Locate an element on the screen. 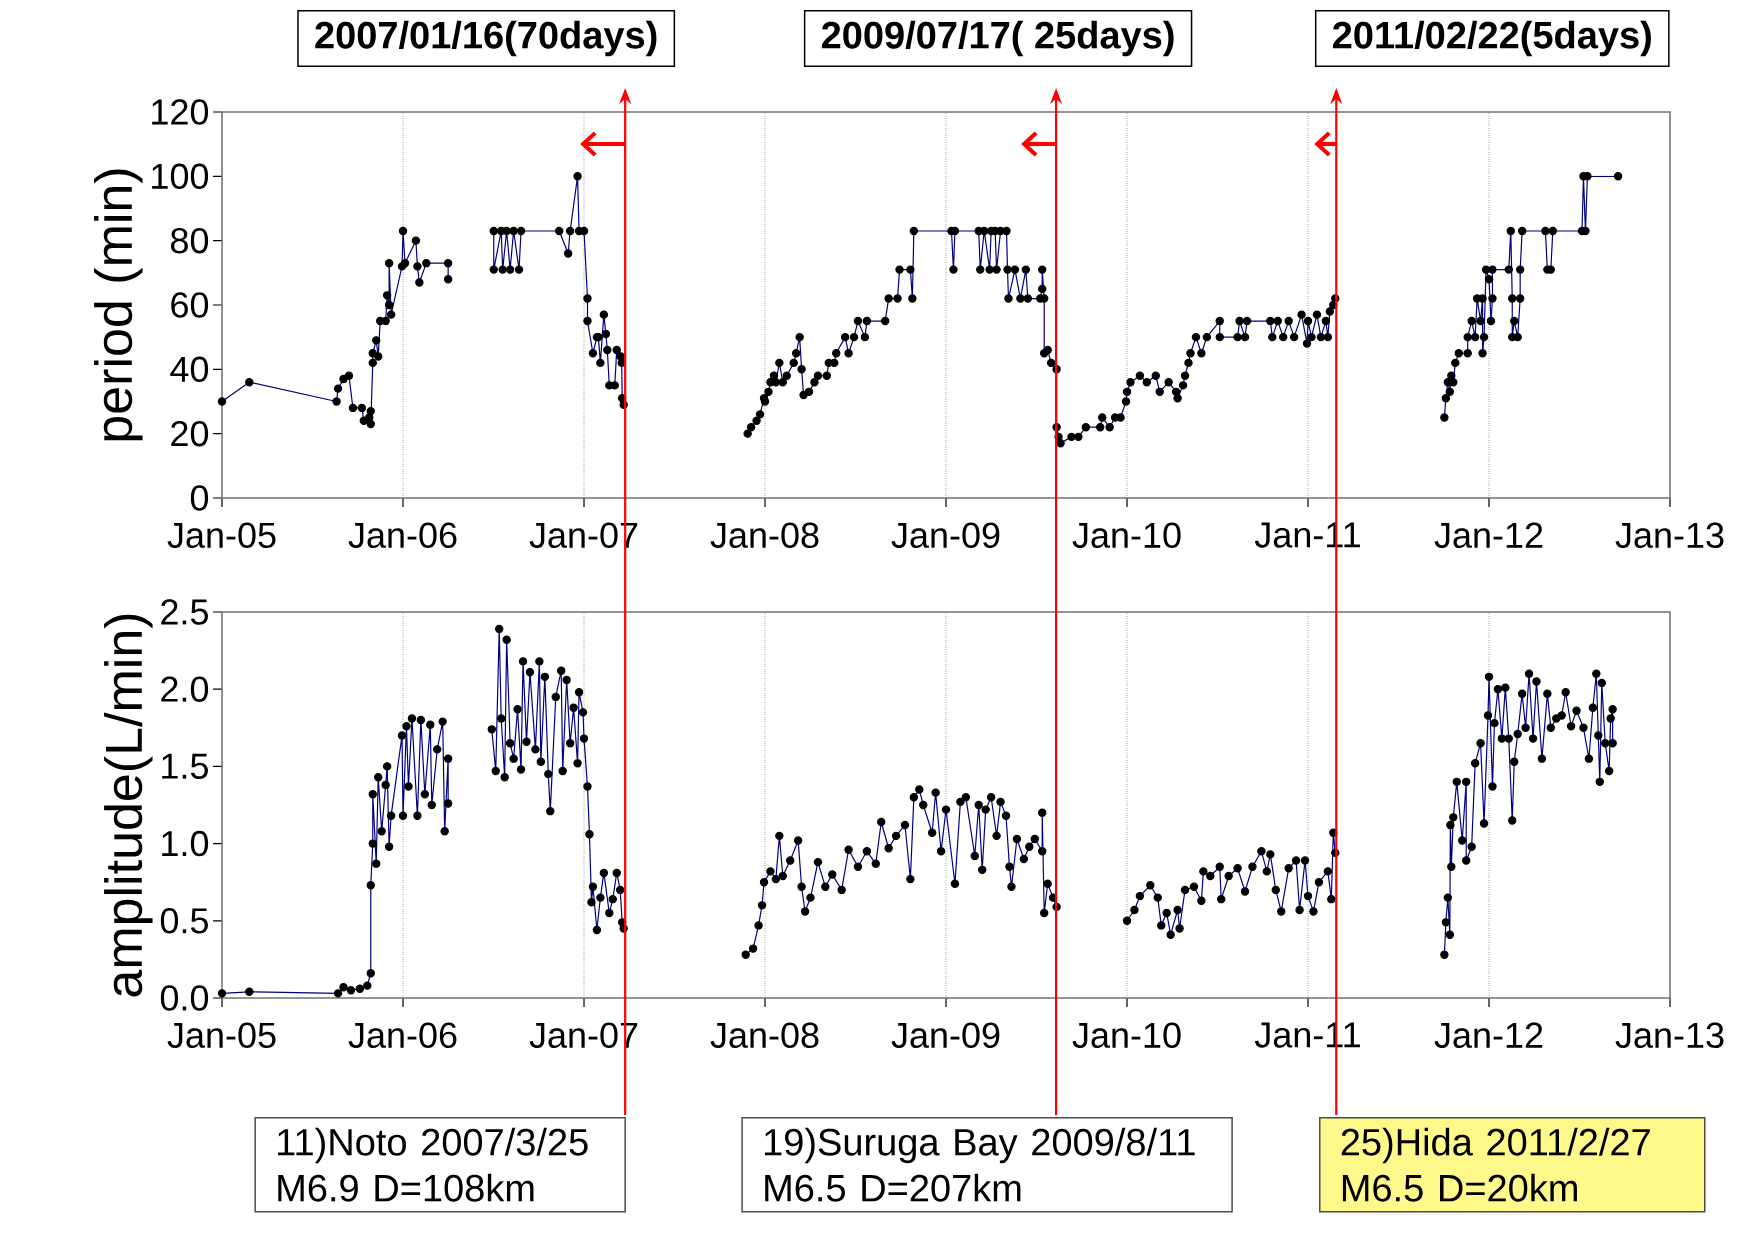 This screenshot has height=1250, width=1756. text: 2009/07/17( 25days) is located at coordinates (997, 38).